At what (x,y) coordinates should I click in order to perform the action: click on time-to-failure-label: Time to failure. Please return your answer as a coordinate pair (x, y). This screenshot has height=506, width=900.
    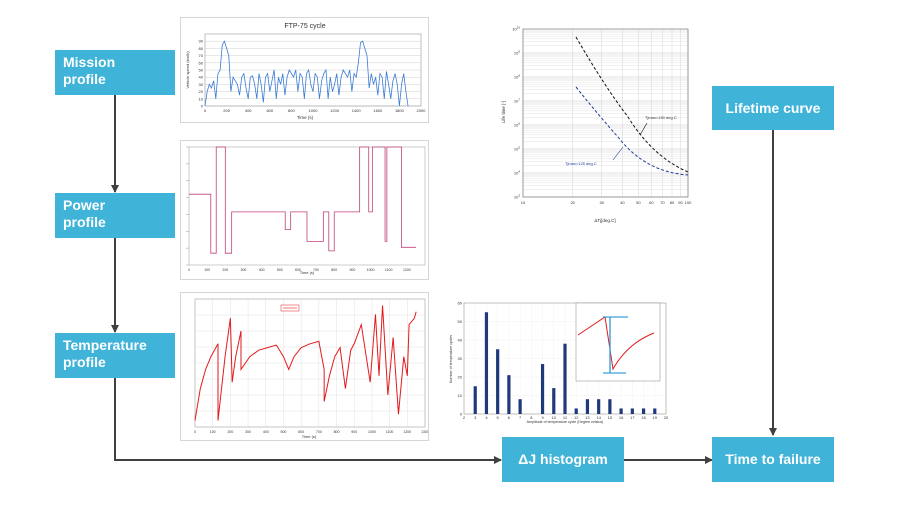
    Looking at the image, I should click on (773, 459).